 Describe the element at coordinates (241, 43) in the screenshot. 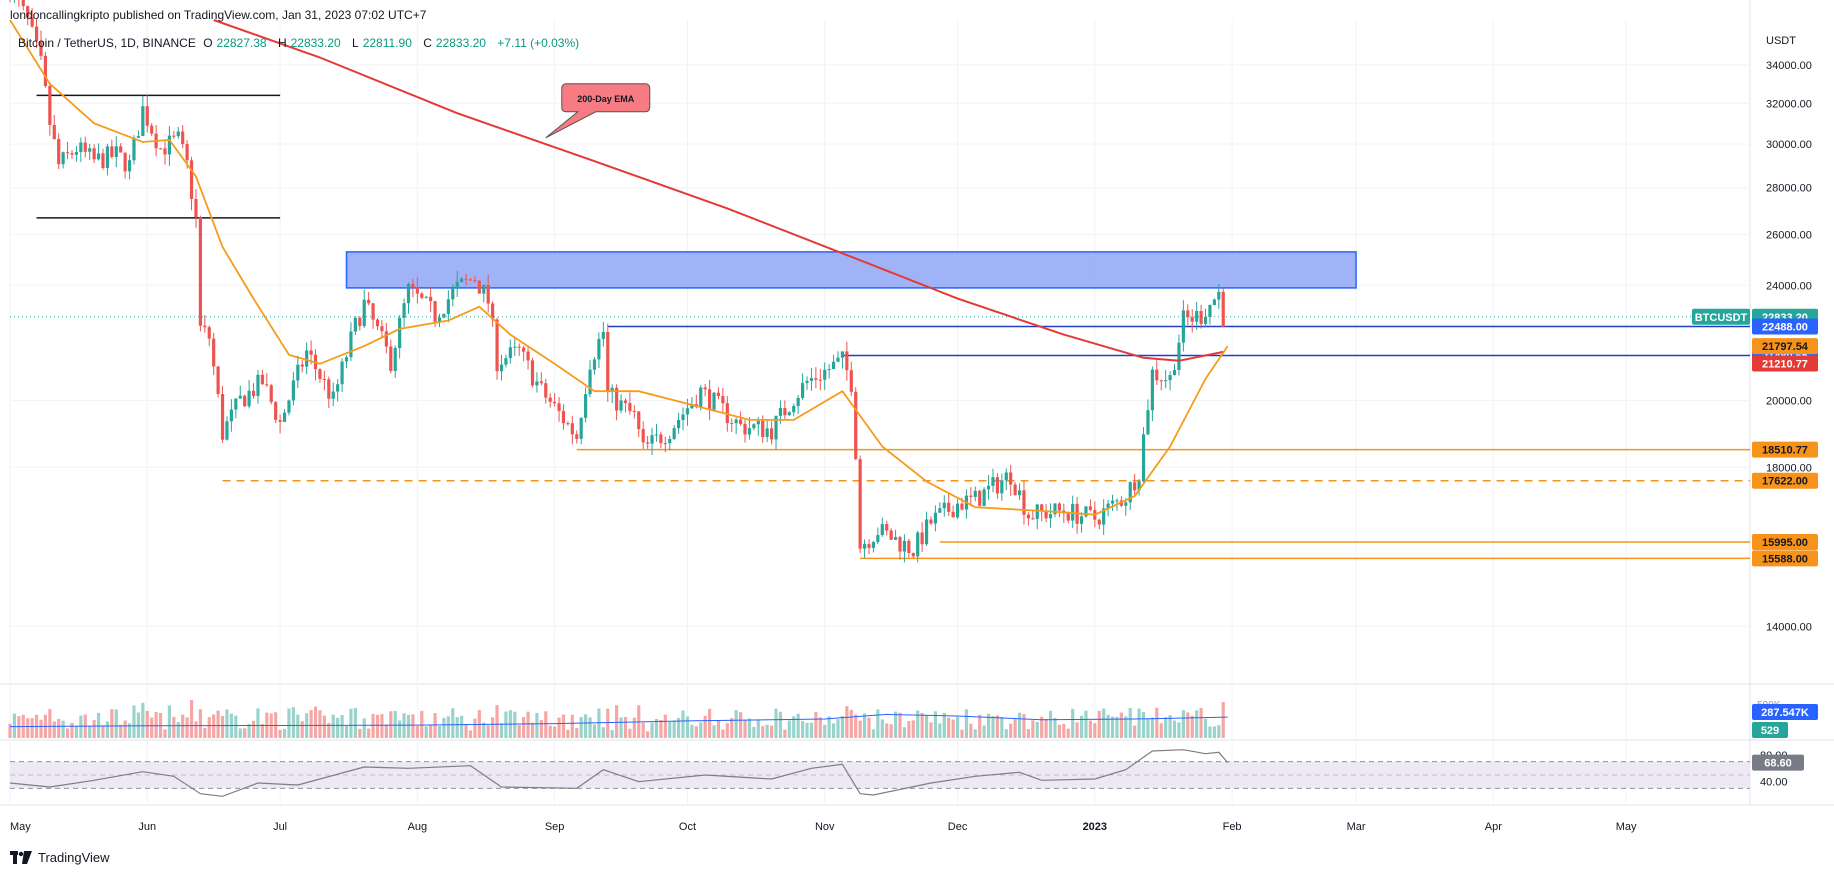

I see `open-value: 22827.38` at that location.